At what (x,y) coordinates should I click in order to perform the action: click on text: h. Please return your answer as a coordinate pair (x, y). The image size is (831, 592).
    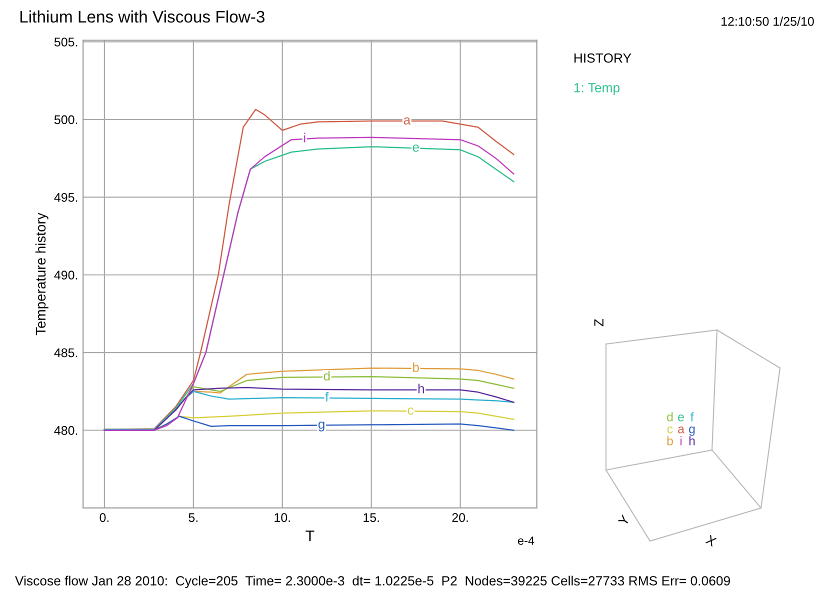
    Looking at the image, I should click on (692, 441).